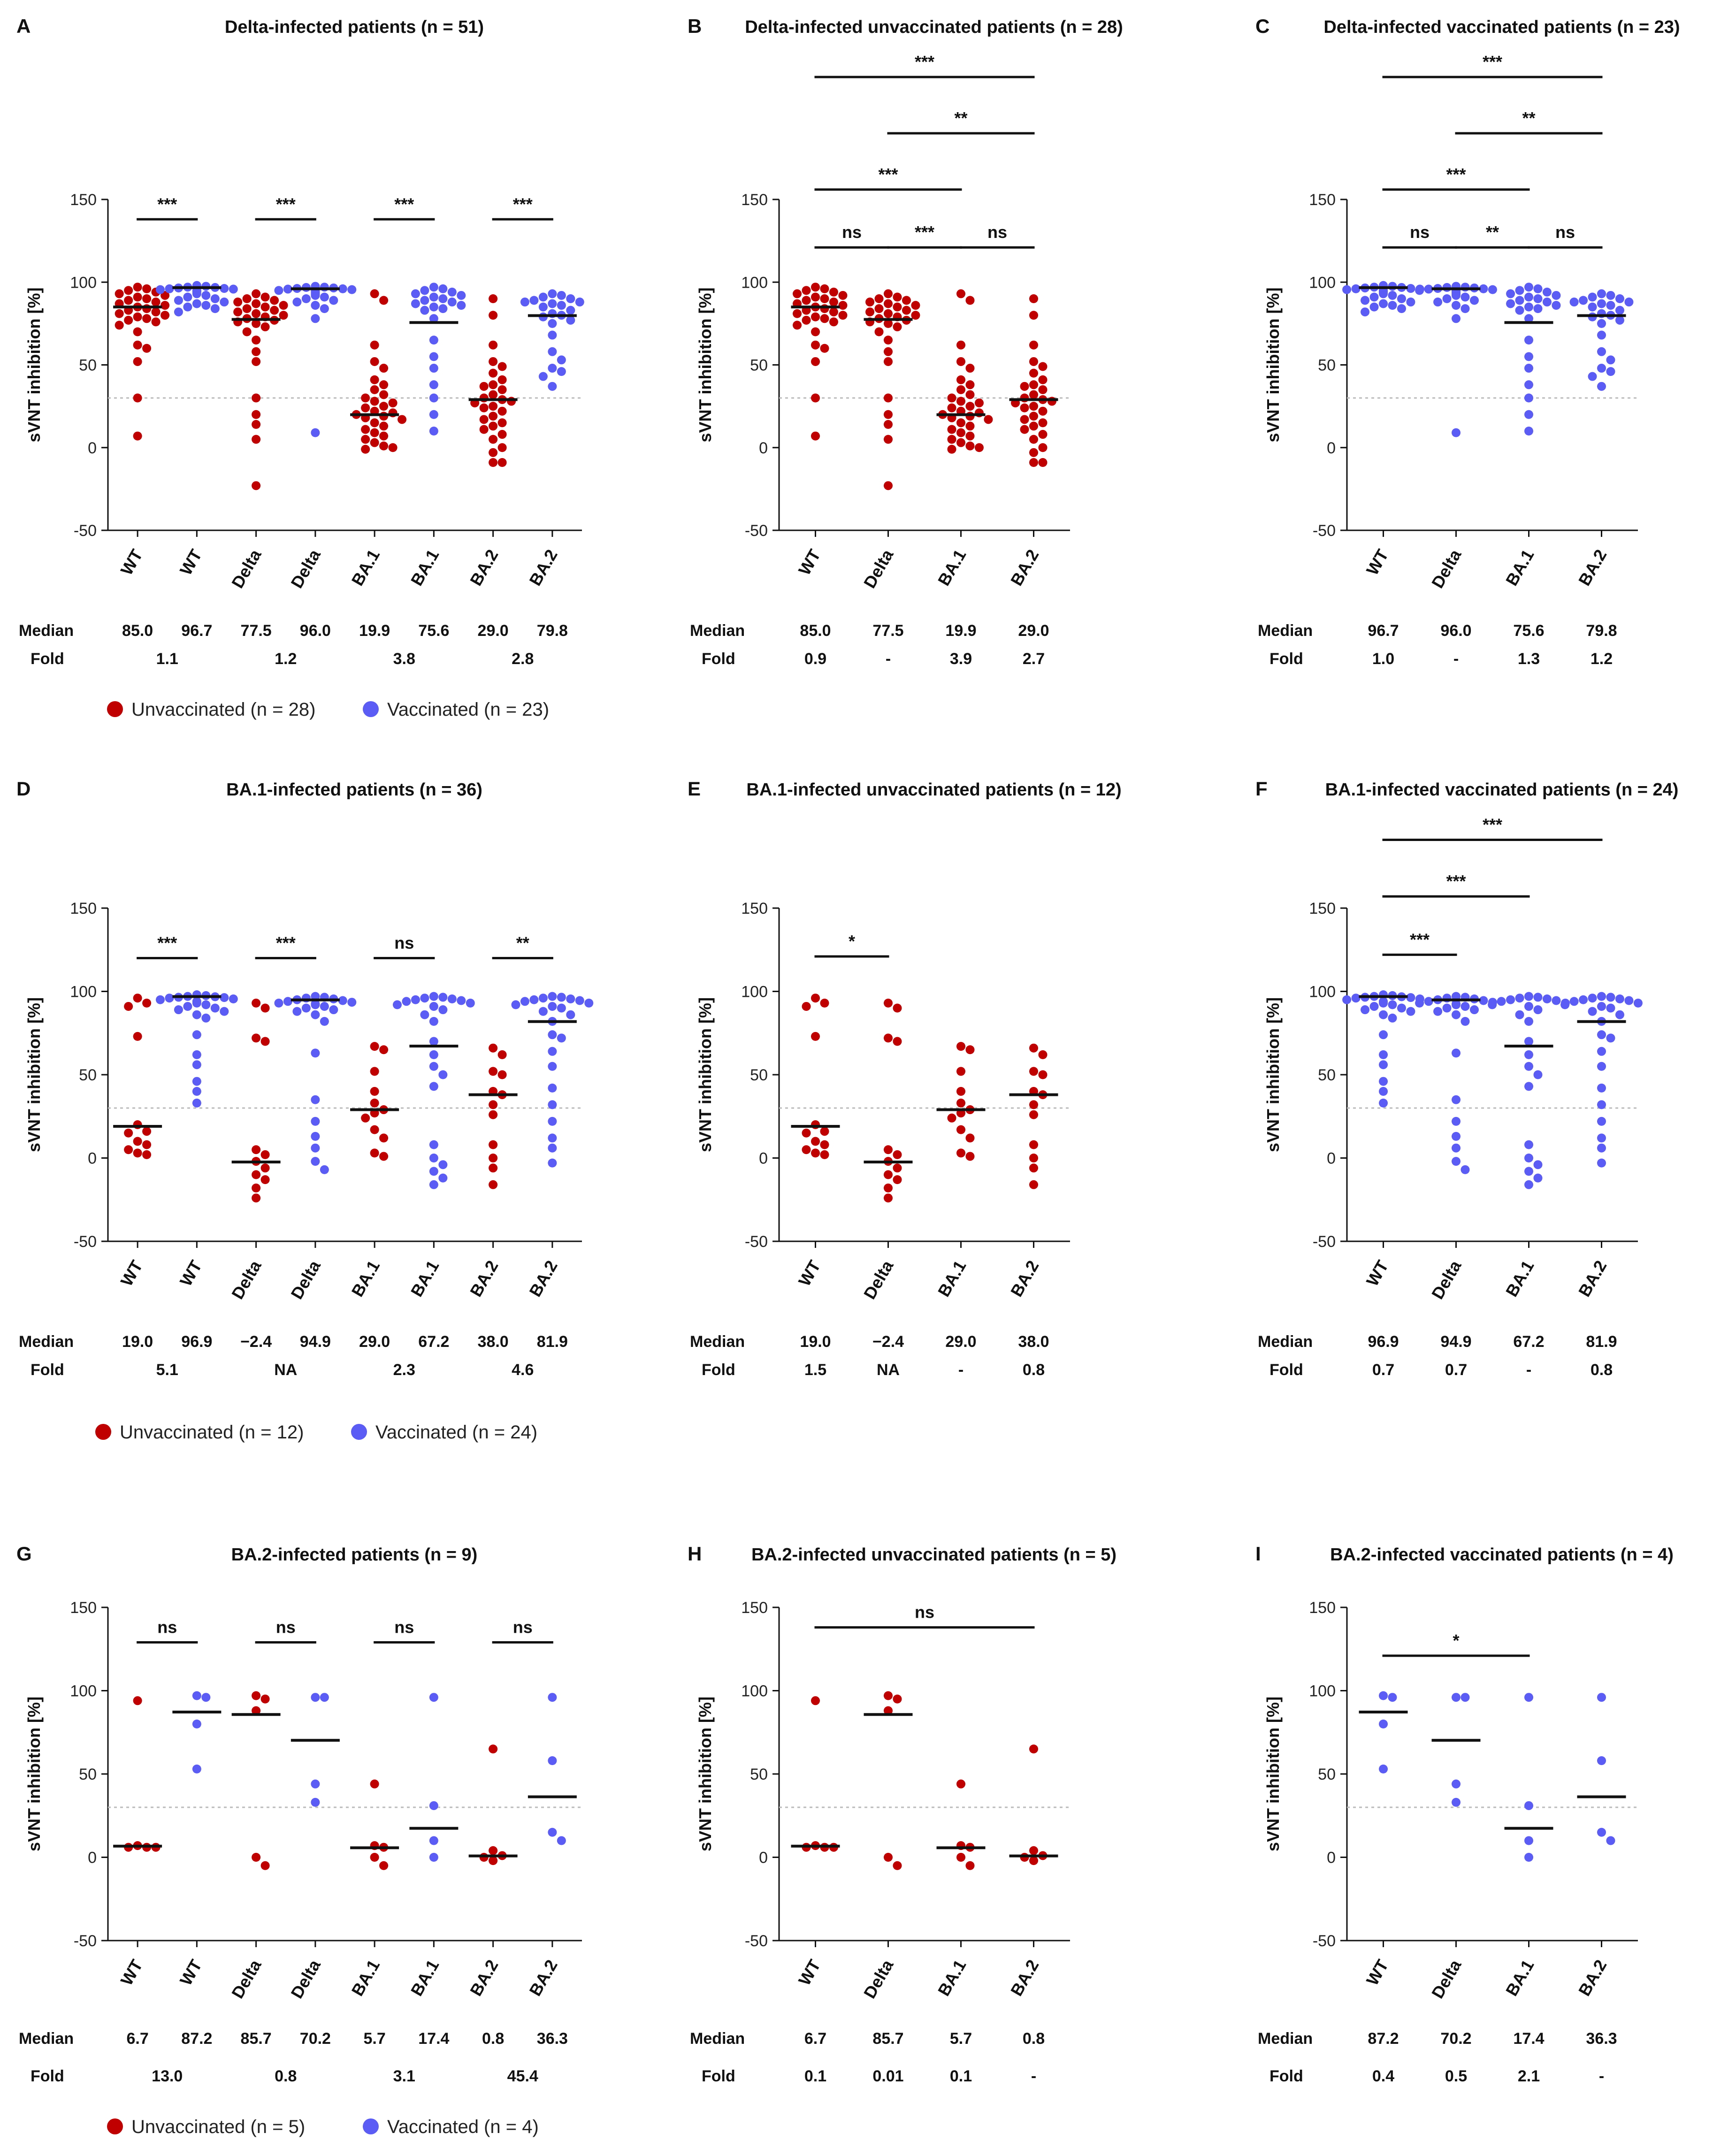  I want to click on y-tick-label: 150, so click(1322, 1608).